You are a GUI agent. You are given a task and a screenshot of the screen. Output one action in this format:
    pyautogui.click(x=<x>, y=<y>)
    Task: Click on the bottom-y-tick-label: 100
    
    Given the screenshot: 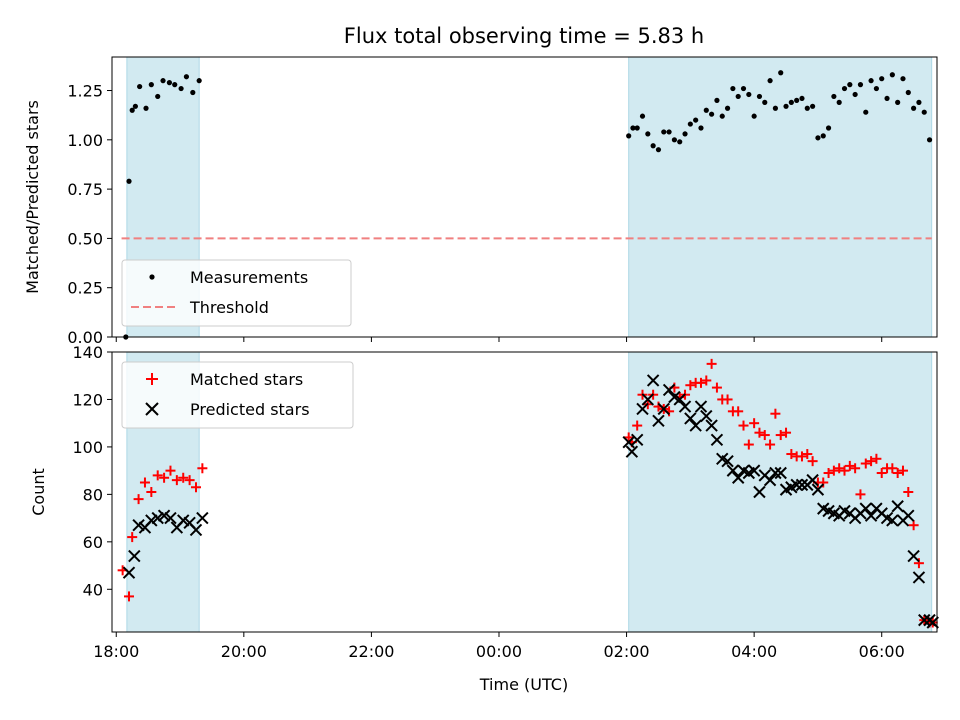 What is the action you would take?
    pyautogui.click(x=87, y=447)
    